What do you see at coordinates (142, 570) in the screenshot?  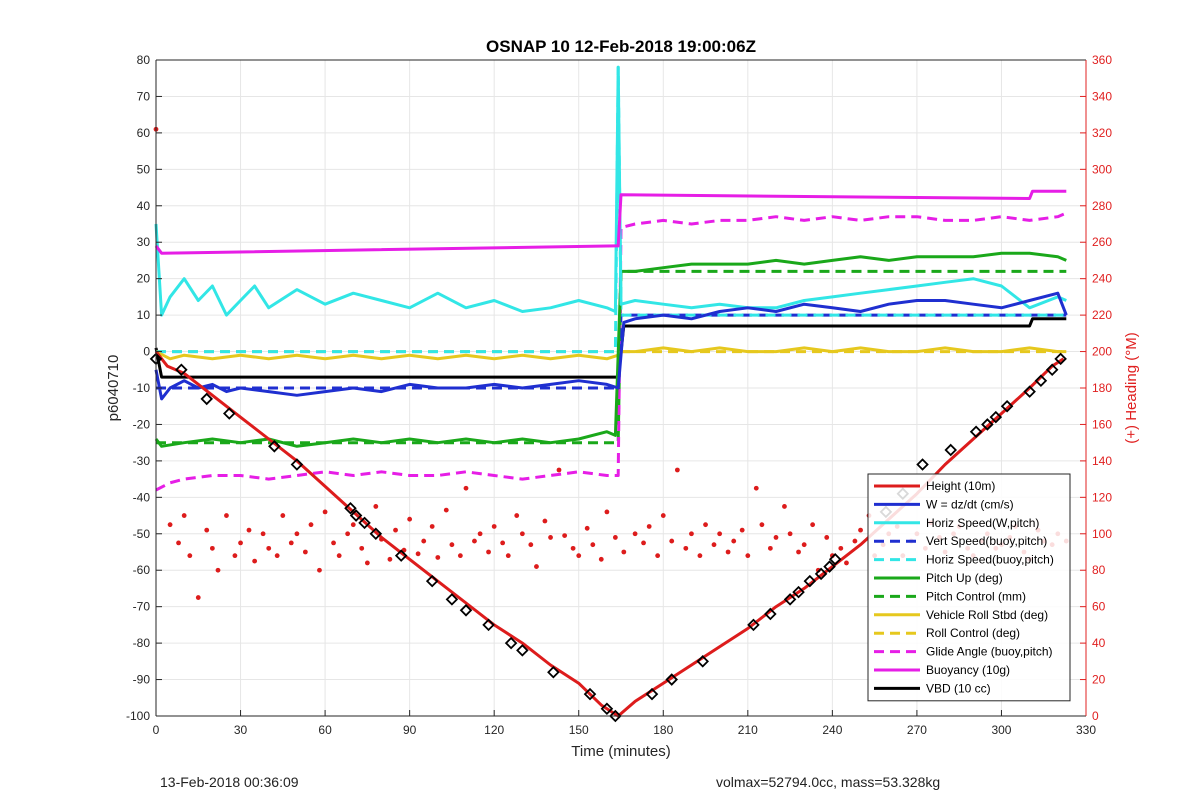 I see `y-tick-label: -60` at bounding box center [142, 570].